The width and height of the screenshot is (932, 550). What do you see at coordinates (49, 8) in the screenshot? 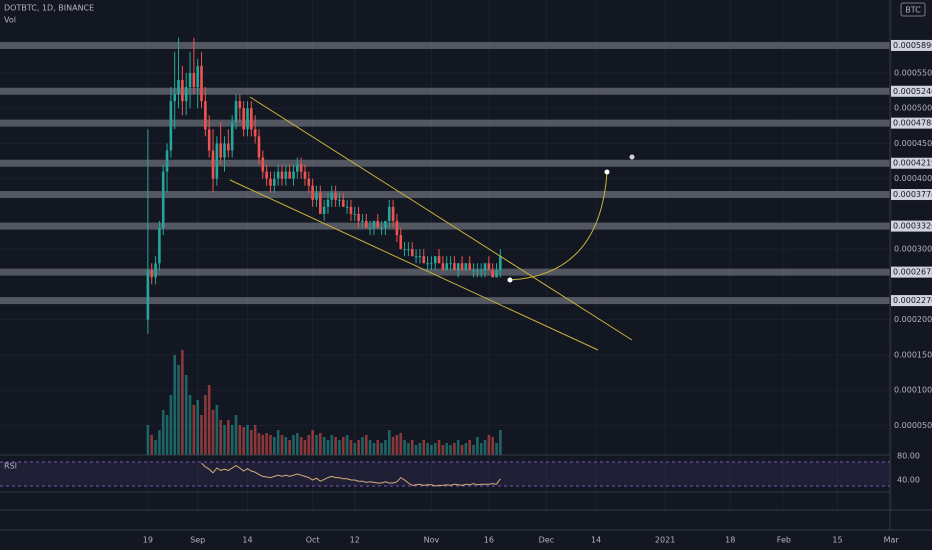
I see `symbol: DOTBTC, 1D, BINANCE` at bounding box center [49, 8].